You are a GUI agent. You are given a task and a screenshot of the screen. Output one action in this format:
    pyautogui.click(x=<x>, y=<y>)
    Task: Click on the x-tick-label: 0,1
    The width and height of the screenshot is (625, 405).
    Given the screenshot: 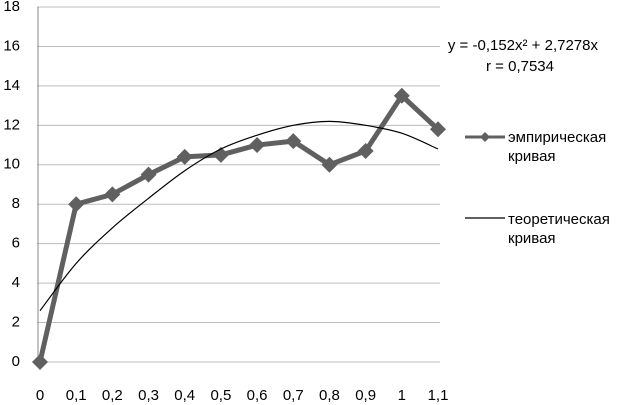 What is the action you would take?
    pyautogui.click(x=76, y=395)
    